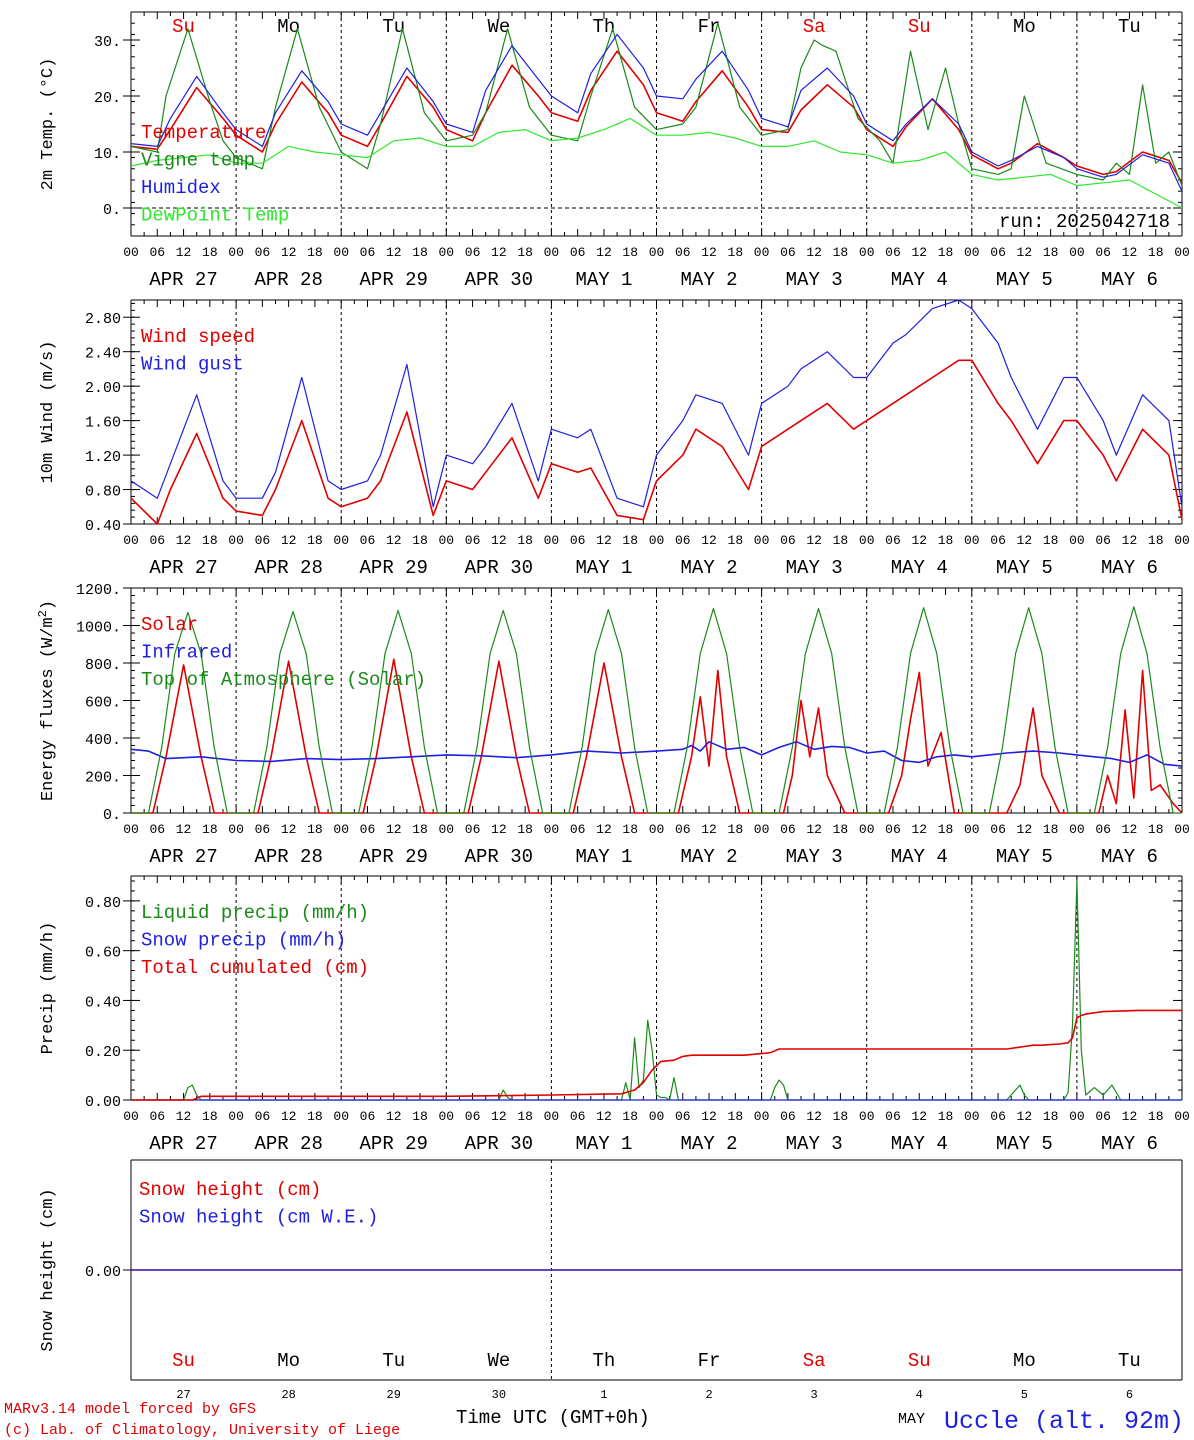 This screenshot has height=1440, width=1194. What do you see at coordinates (183, 1395) in the screenshot?
I see `day-number-label: 27` at bounding box center [183, 1395].